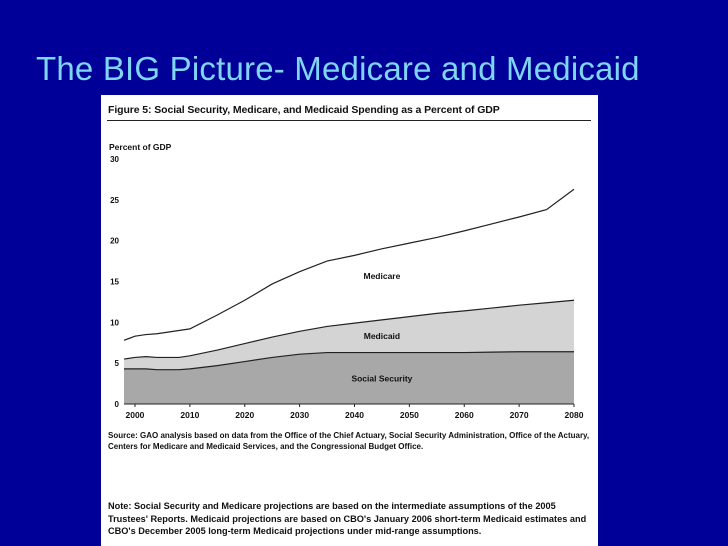  I want to click on y-tick-label: 20, so click(114, 241).